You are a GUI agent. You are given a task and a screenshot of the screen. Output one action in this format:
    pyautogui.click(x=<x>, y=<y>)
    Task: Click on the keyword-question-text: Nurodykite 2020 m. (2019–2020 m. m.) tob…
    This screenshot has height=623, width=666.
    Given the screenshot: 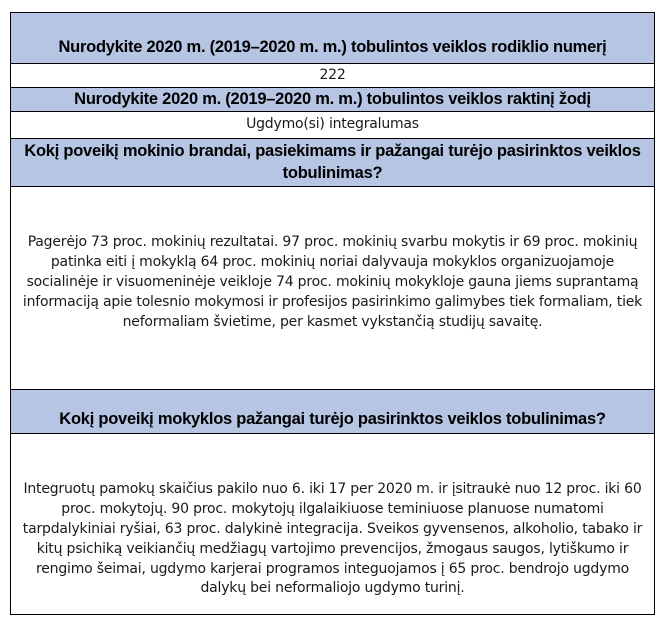 What is the action you would take?
    pyautogui.click(x=332, y=98)
    